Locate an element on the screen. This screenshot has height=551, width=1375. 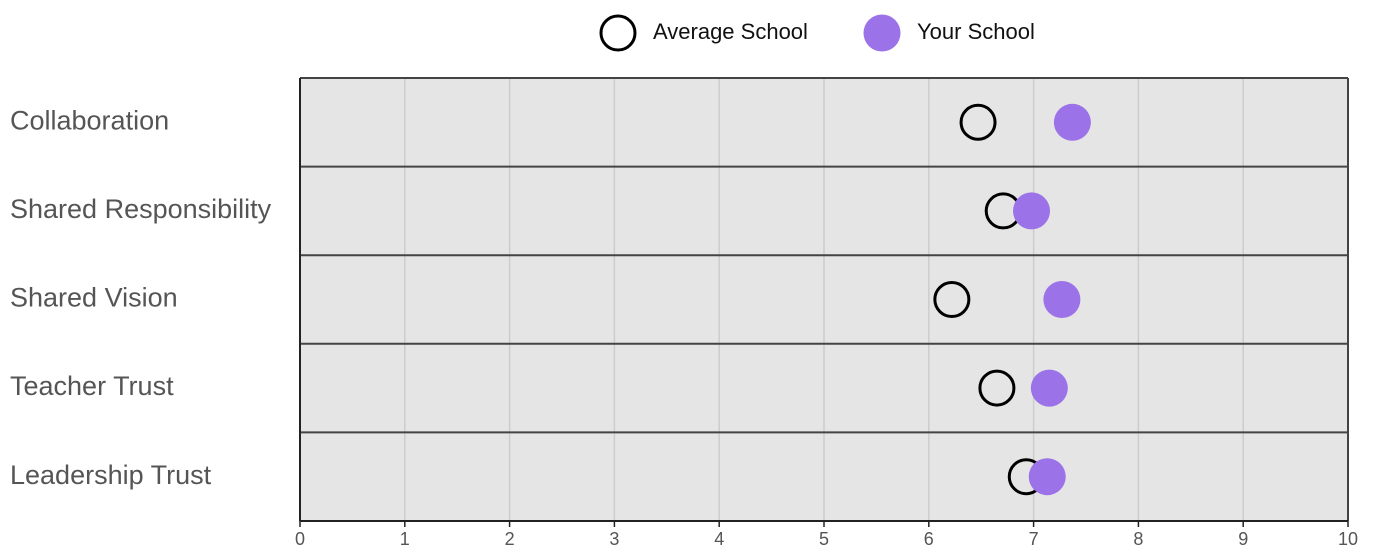
category-label: Leadership Trust is located at coordinates (111, 475).